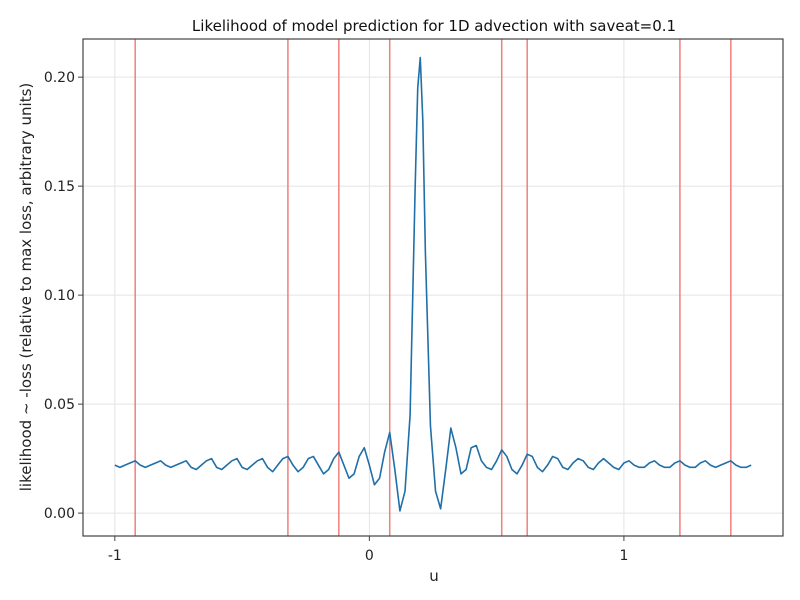 The image size is (800, 600). I want to click on y-axis: 0.00 0.05 0.10 0.15 0.20, so click(63, 296).